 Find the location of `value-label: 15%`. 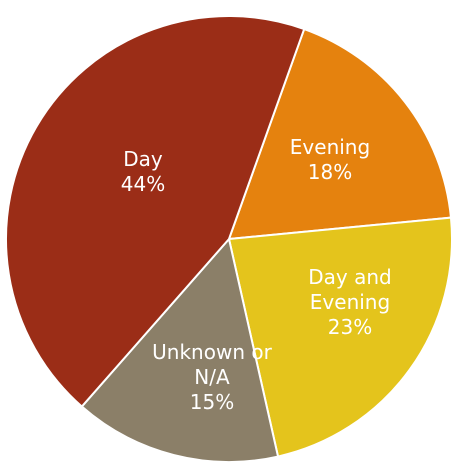

value-label: 15% is located at coordinates (212, 402).